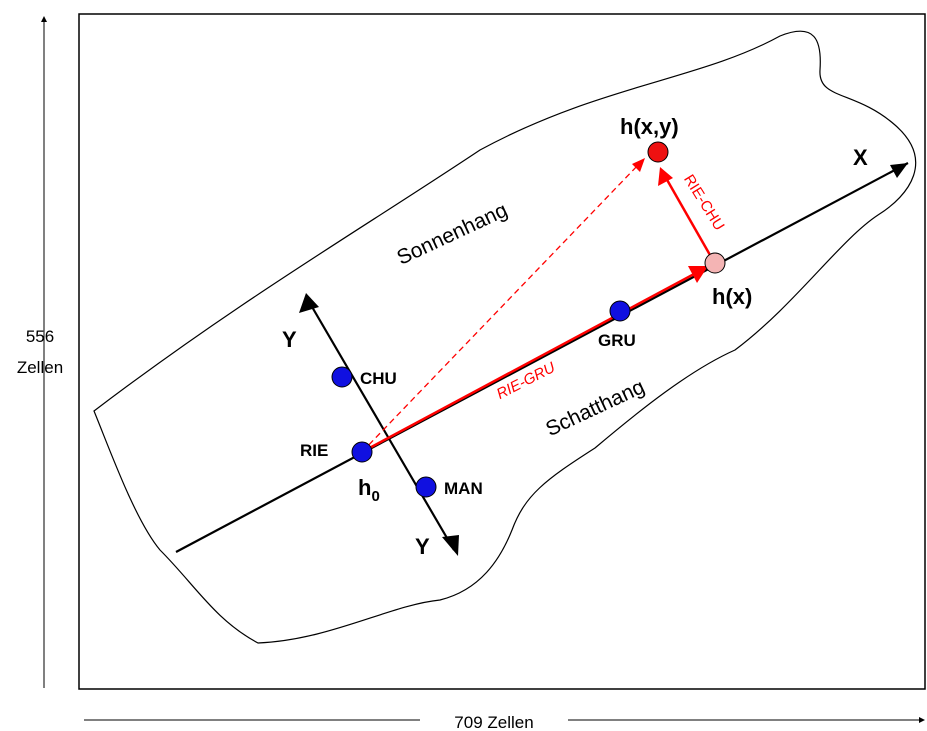  Describe the element at coordinates (426, 487) in the screenshot. I see `station-man` at that location.